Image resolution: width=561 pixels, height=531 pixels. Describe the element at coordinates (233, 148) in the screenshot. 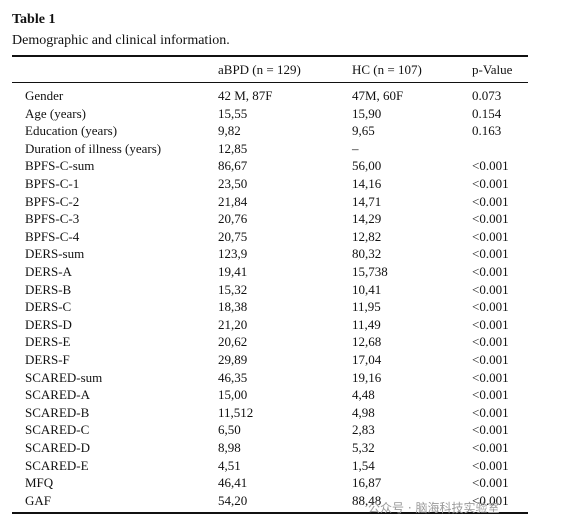

I see `cell: 12,85` at that location.